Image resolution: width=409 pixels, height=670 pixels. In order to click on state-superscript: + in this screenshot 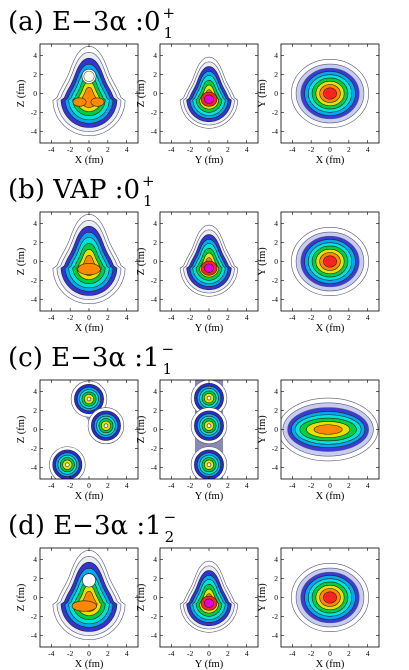, I will do `click(148, 181)`.